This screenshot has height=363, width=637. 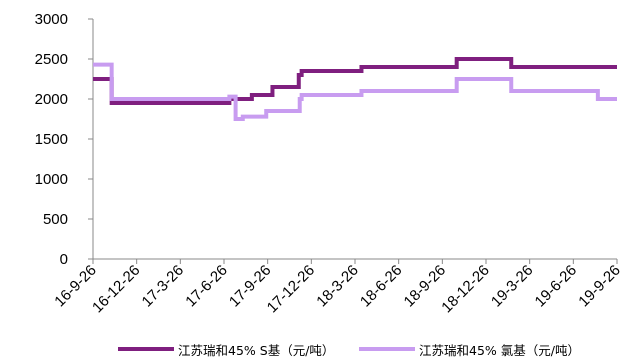 I want to click on legend-swatch-chloride-base, so click(x=387, y=349).